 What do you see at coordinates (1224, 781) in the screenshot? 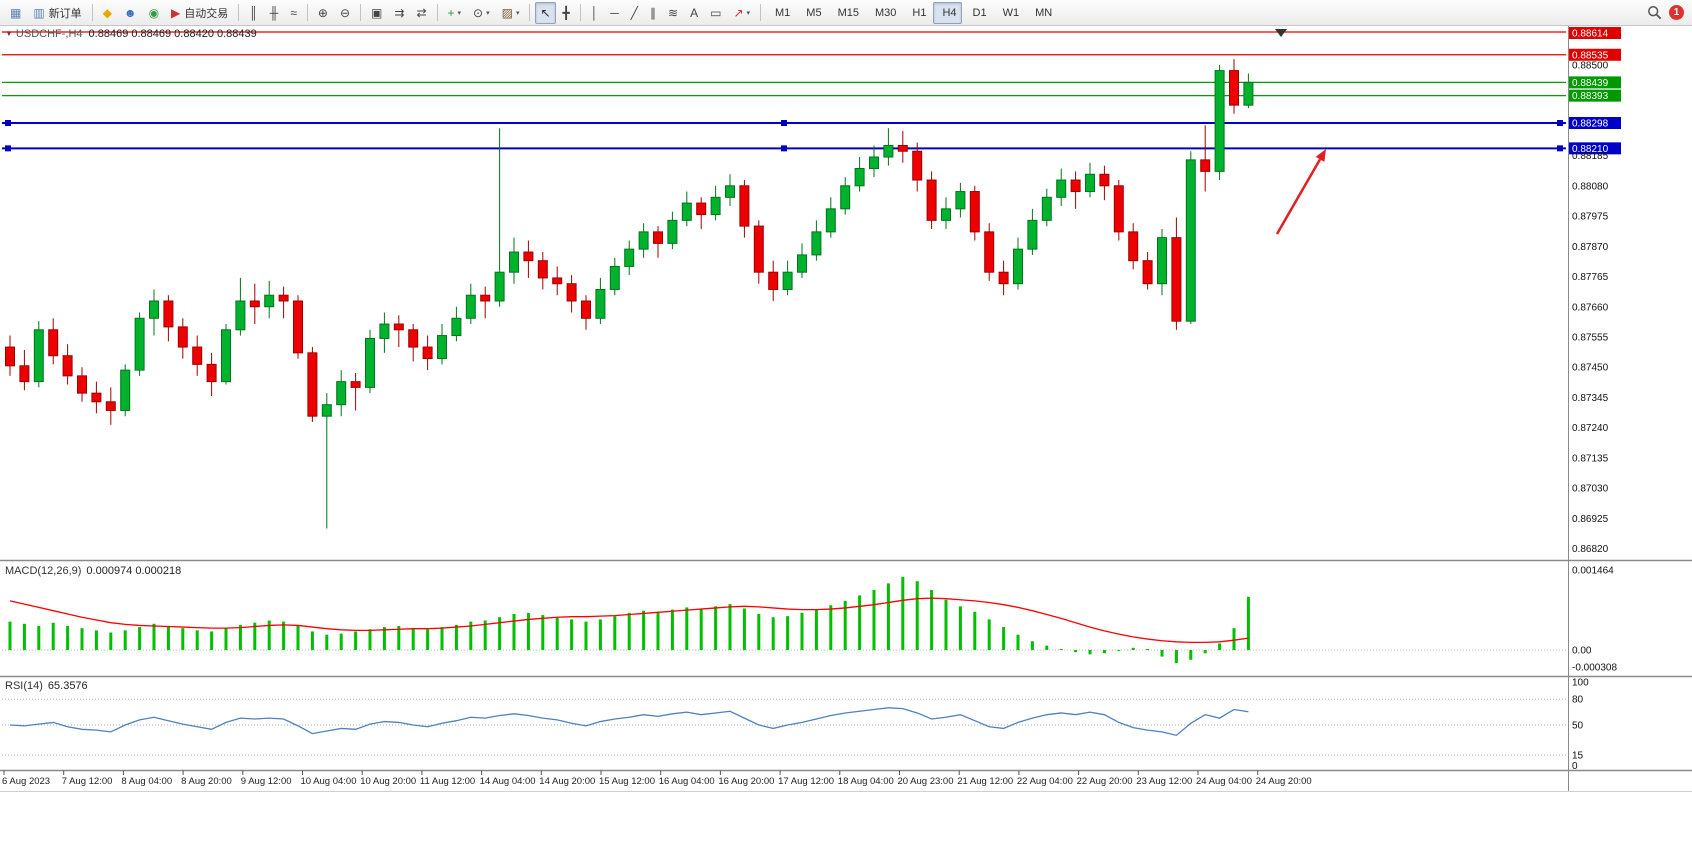
I see `svg-text: 24 Aug 04:00` at bounding box center [1224, 781].